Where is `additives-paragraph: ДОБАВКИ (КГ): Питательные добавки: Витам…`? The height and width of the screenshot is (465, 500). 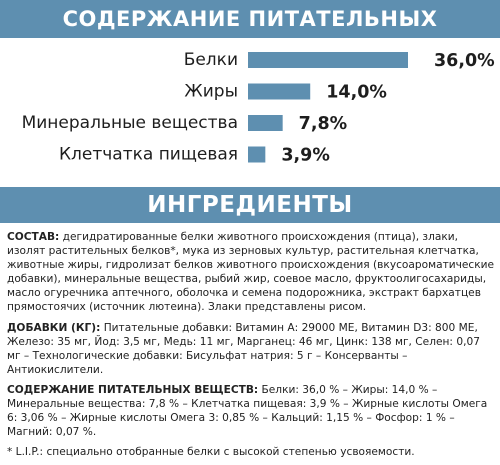 additives-paragraph: ДОБАВКИ (КГ): Питательные добавки: Витам… is located at coordinates (251, 349).